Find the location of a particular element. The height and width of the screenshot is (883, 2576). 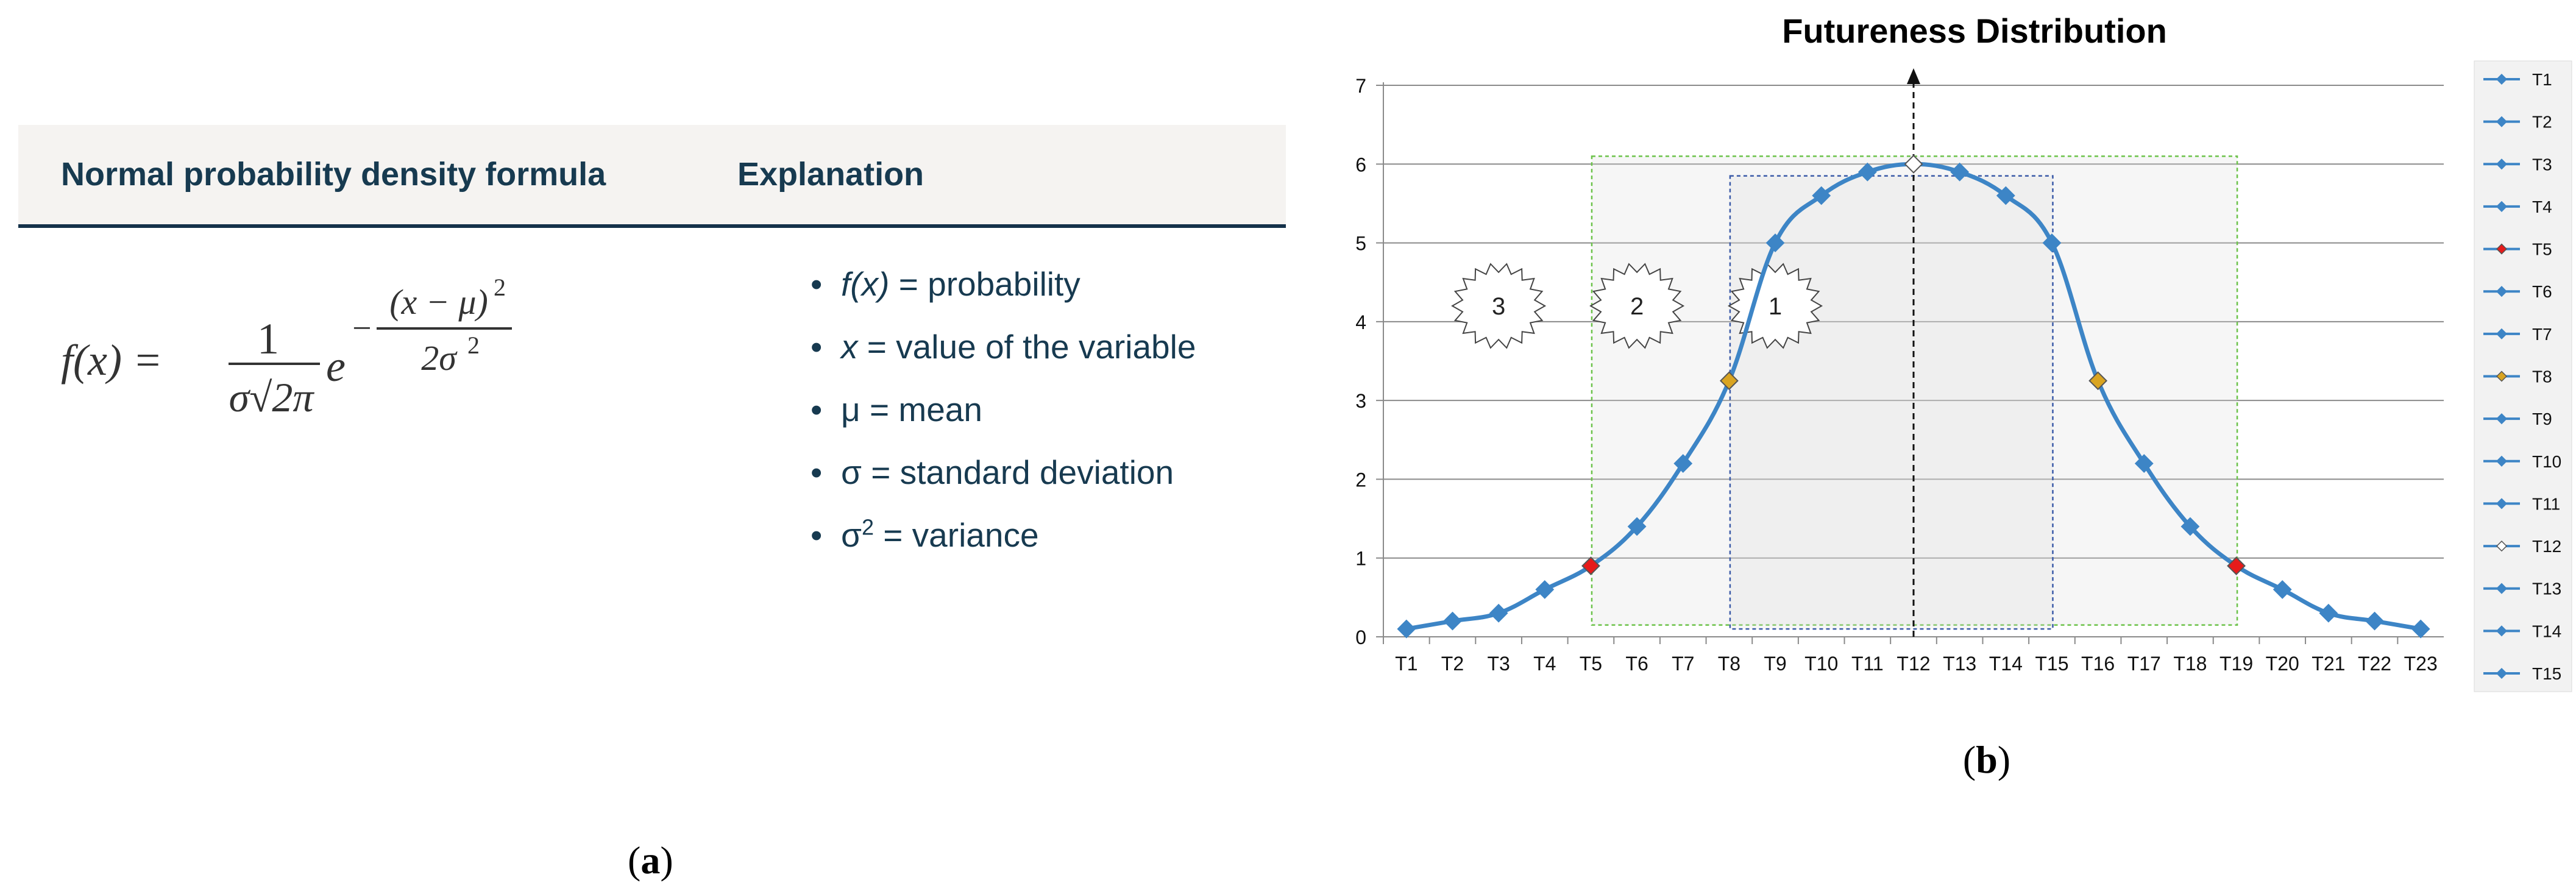

data-point-T22 is located at coordinates (2374, 621).